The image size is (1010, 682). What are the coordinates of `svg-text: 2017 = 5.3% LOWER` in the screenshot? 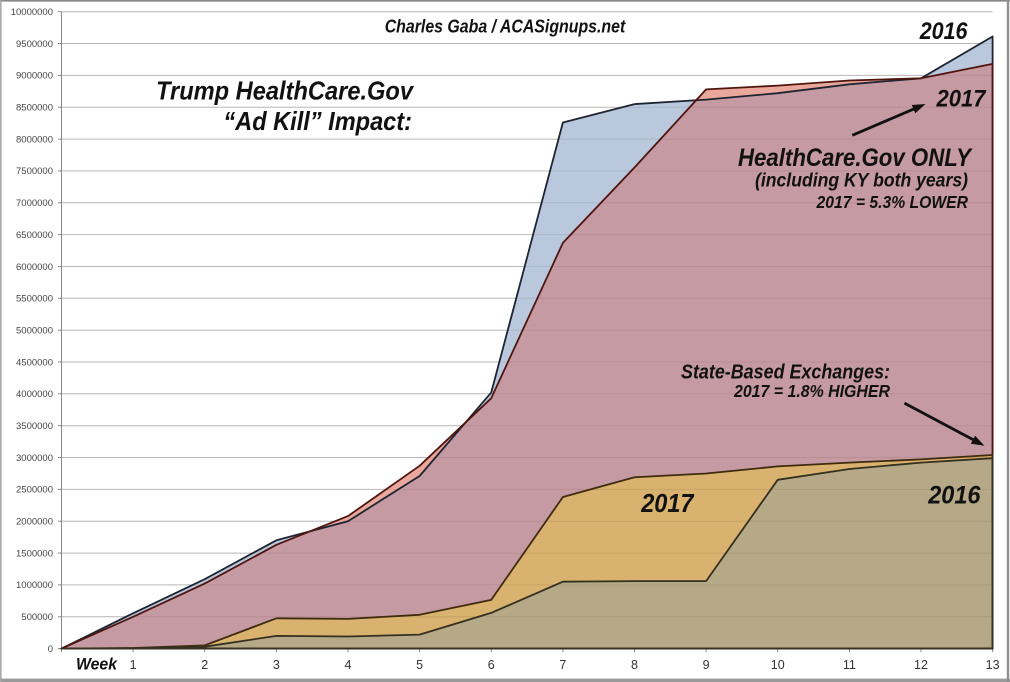 It's located at (892, 202).